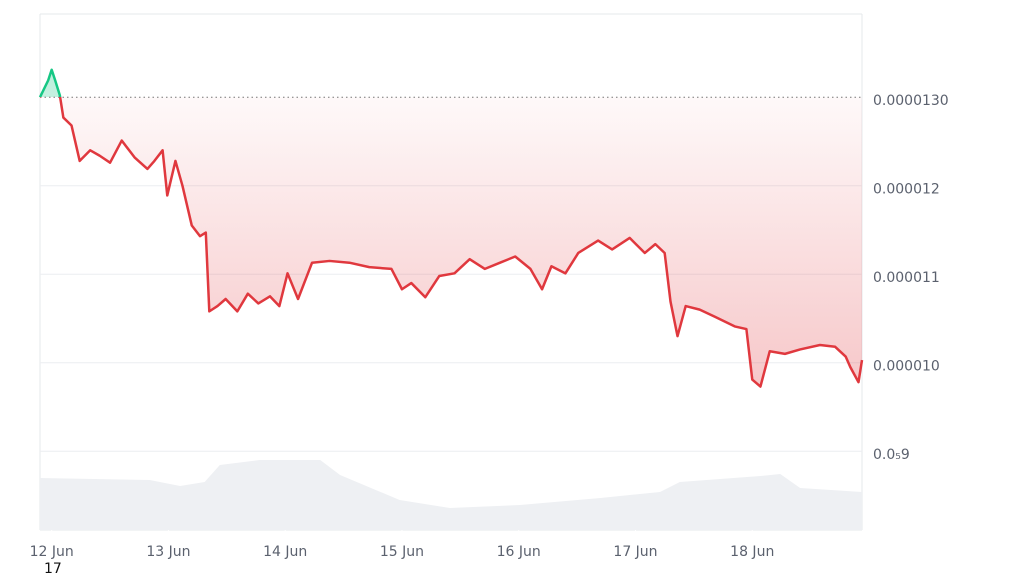 The height and width of the screenshot is (576, 1024). What do you see at coordinates (752, 552) in the screenshot?
I see `x-tick-label: 18 Jun` at bounding box center [752, 552].